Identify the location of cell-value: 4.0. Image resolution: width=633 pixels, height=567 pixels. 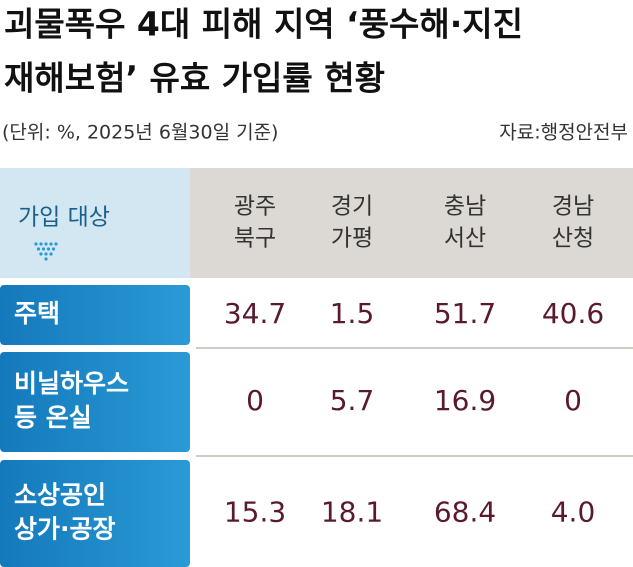
(573, 512).